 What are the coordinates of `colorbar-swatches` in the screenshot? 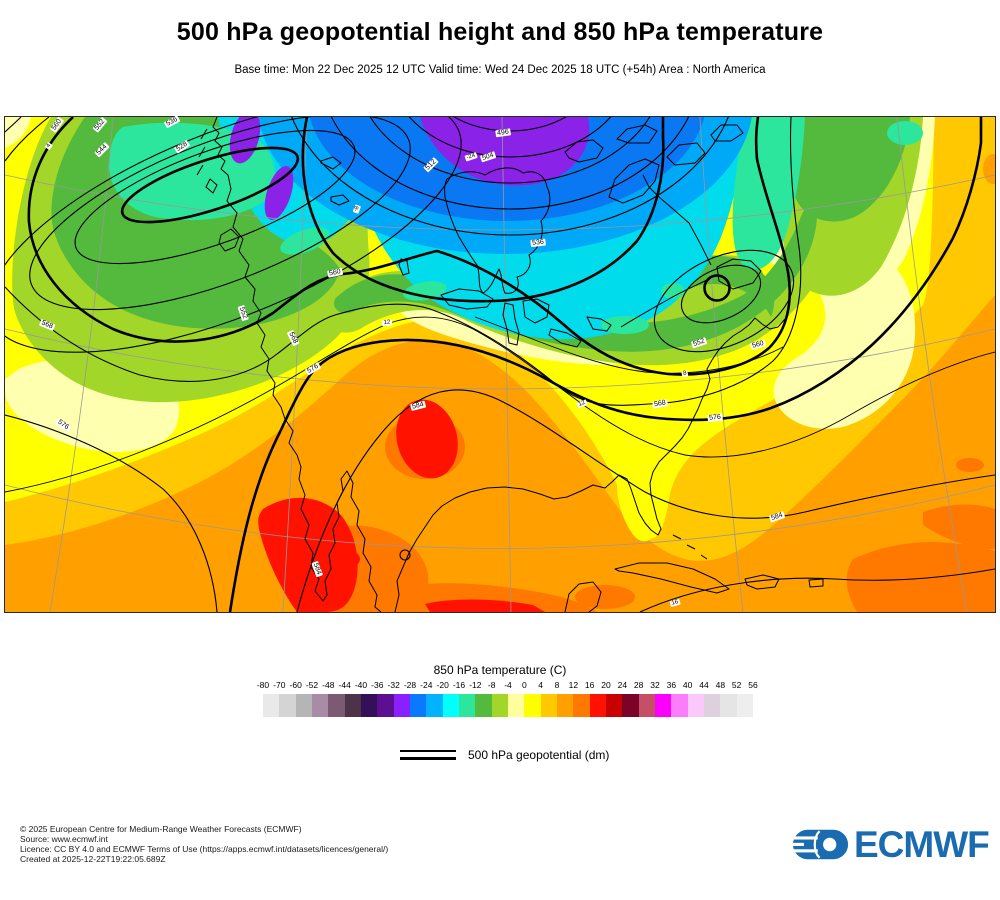 It's located at (508, 705).